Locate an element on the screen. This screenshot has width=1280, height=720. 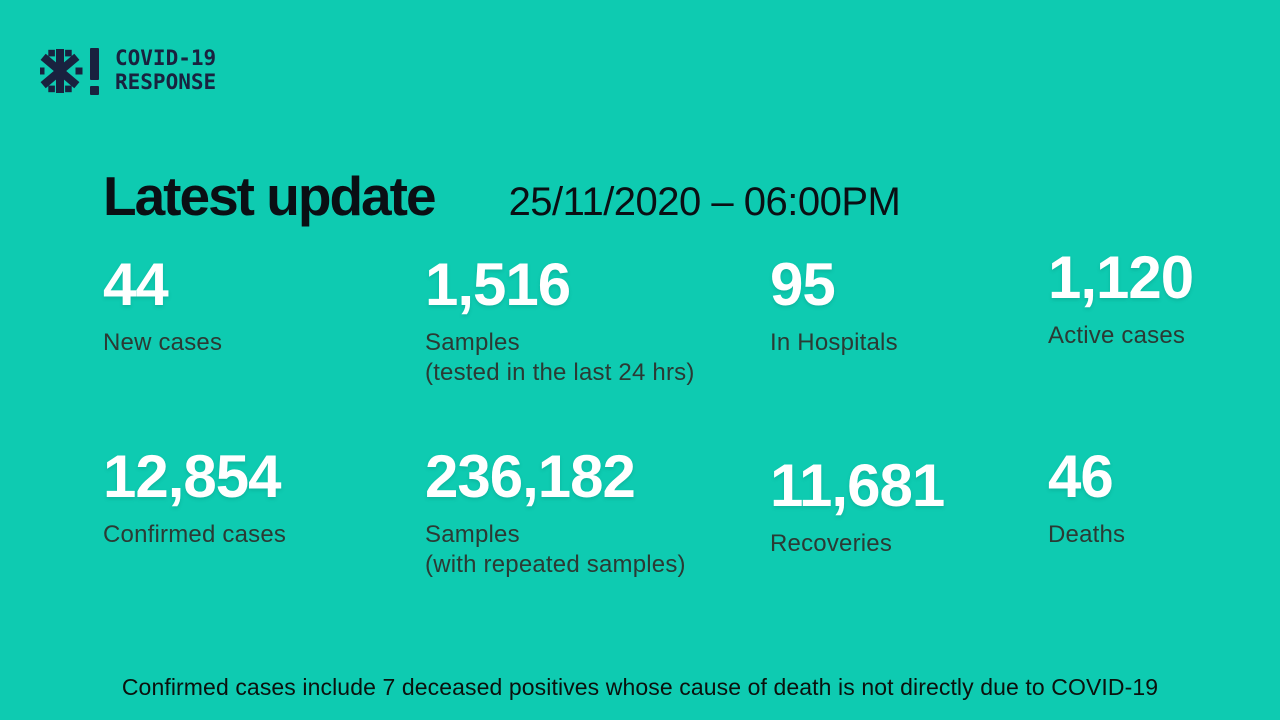
stat-in-hospitals: 95 In Hospitals is located at coordinates (909, 349).